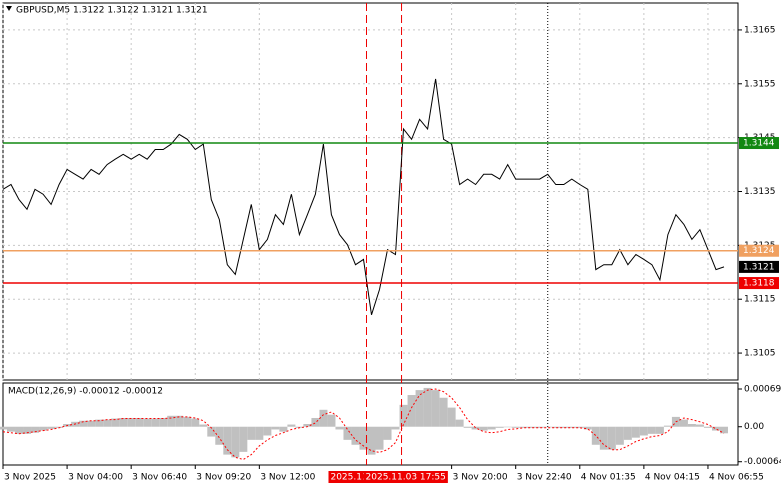  I want to click on current-price-box, so click(759, 266).